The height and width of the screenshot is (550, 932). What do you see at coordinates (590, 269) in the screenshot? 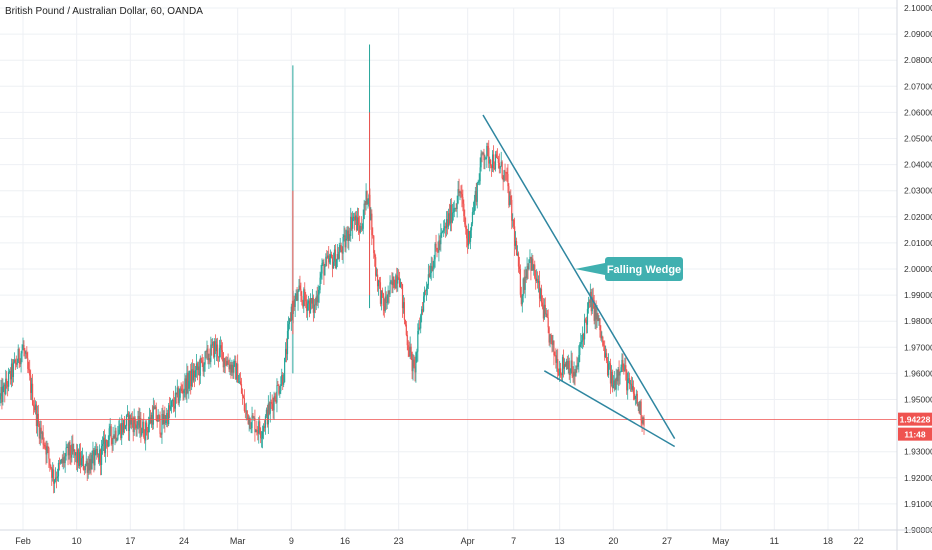
I see `callout-pointer` at bounding box center [590, 269].